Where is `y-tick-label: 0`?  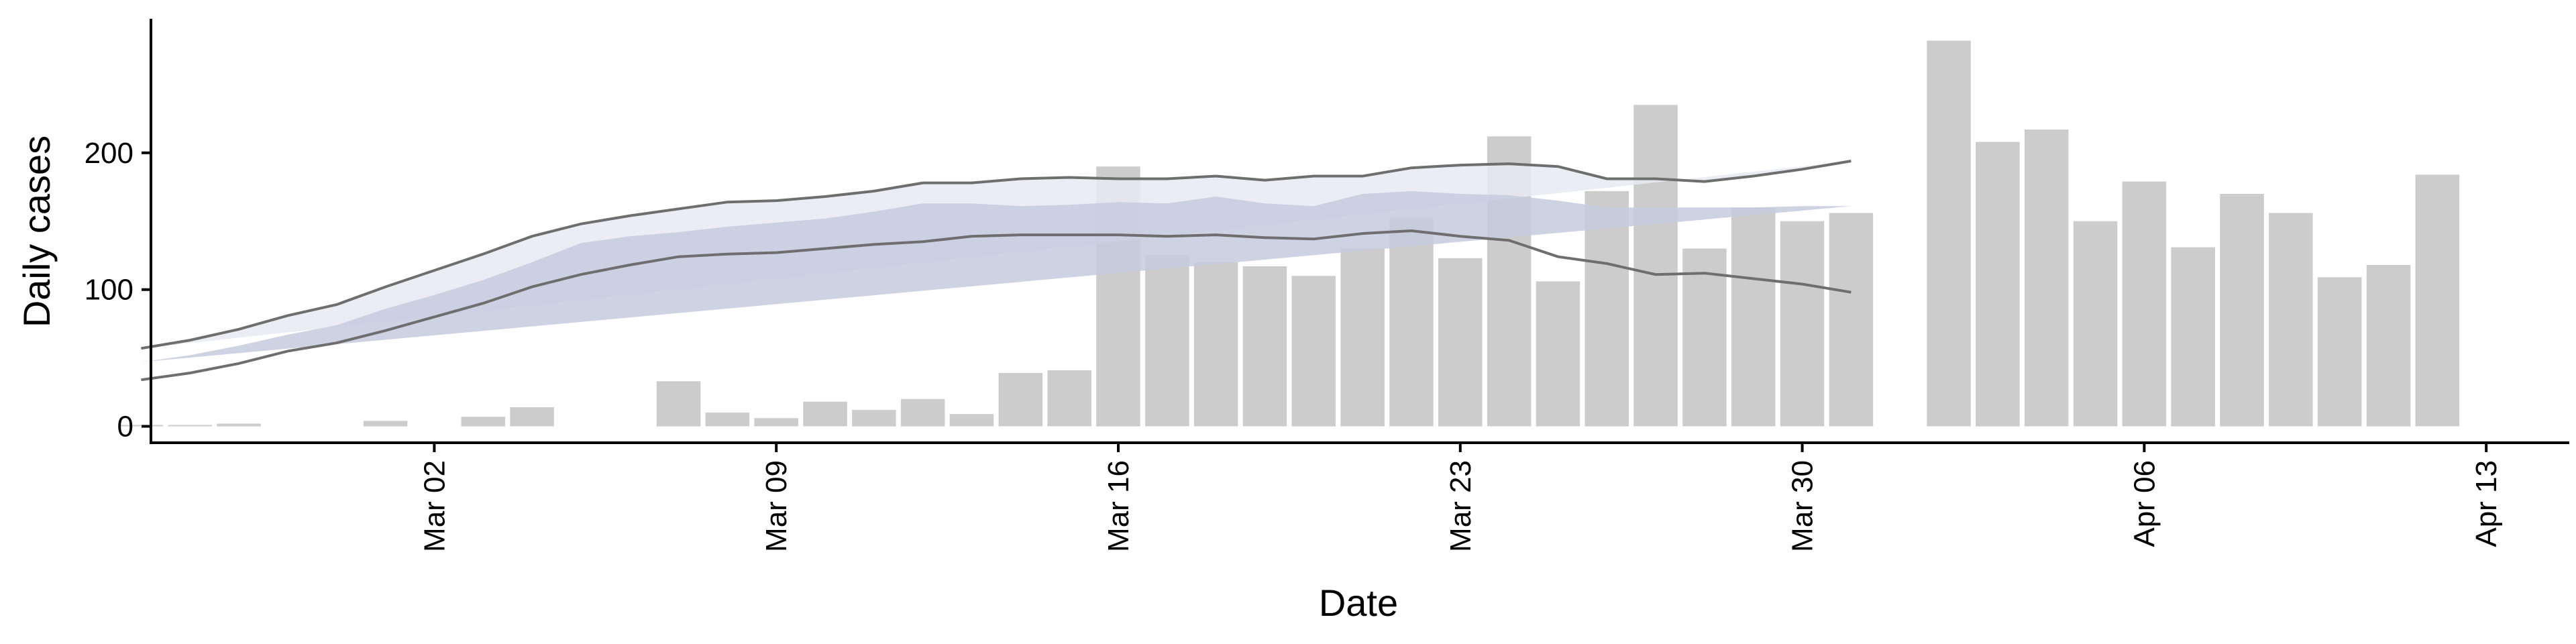
y-tick-label: 0 is located at coordinates (125, 427).